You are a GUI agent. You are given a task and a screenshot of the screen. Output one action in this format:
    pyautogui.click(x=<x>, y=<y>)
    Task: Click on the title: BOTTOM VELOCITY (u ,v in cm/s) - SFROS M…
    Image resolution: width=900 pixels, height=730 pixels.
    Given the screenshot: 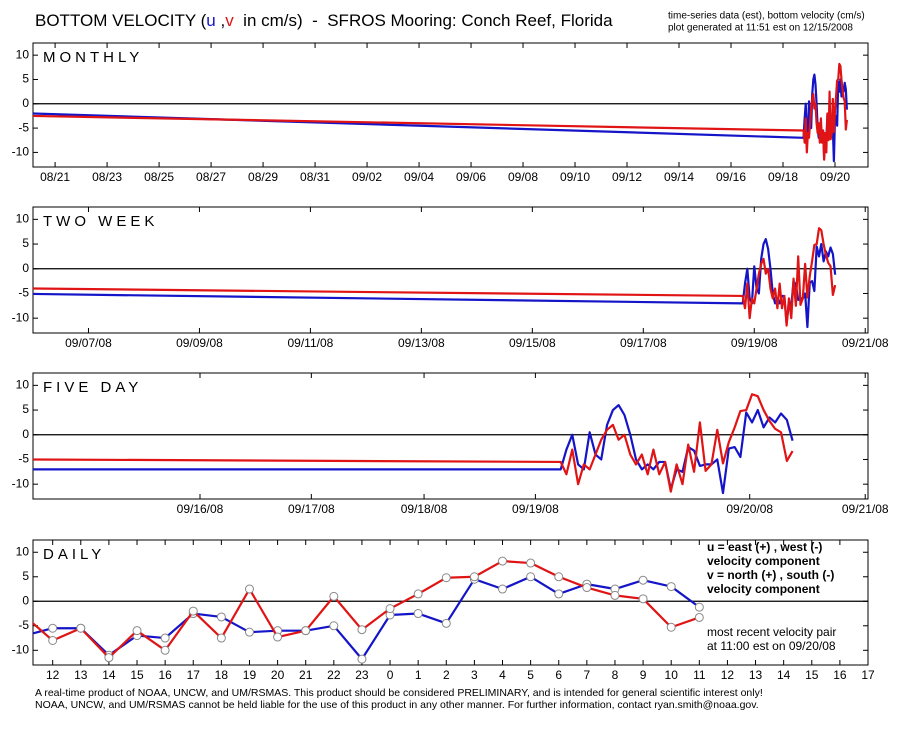 What is the action you would take?
    pyautogui.click(x=324, y=20)
    